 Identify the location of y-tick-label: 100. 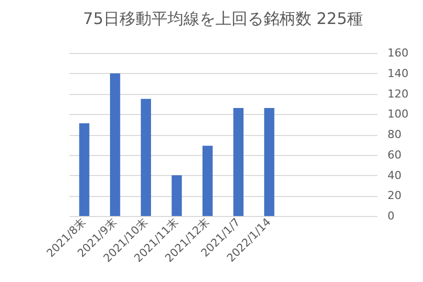
(398, 114).